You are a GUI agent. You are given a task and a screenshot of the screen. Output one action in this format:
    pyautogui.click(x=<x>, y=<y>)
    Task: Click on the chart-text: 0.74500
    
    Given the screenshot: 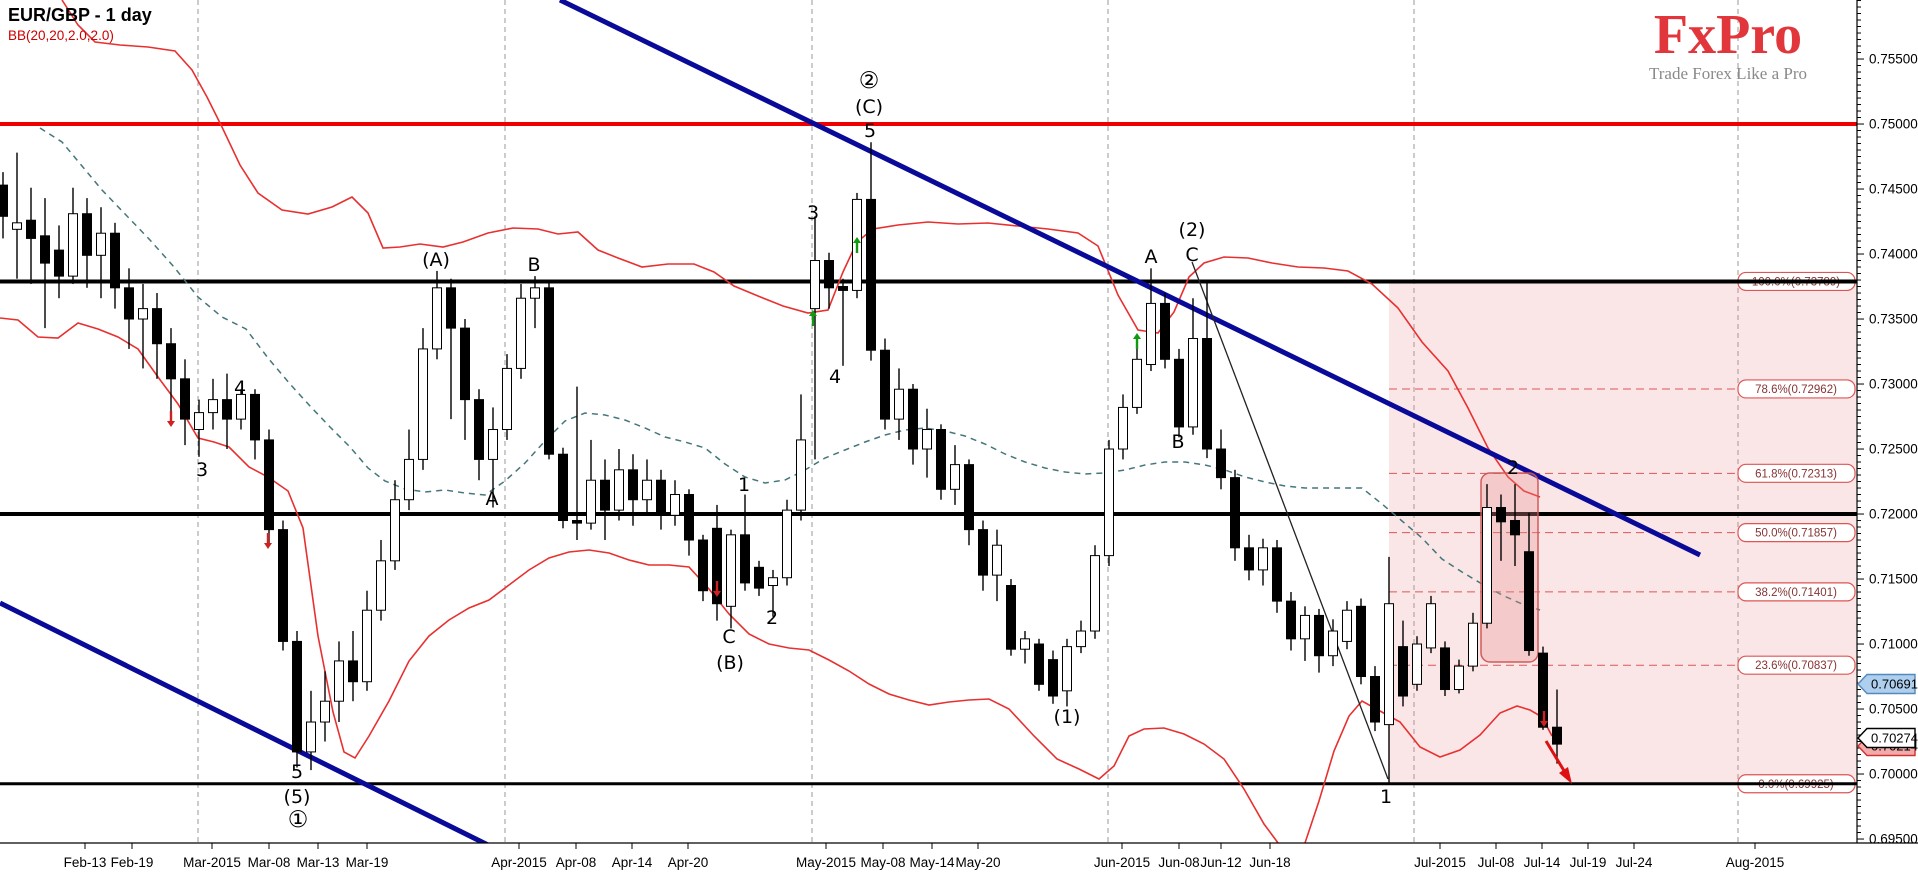 What is the action you would take?
    pyautogui.click(x=1893, y=189)
    